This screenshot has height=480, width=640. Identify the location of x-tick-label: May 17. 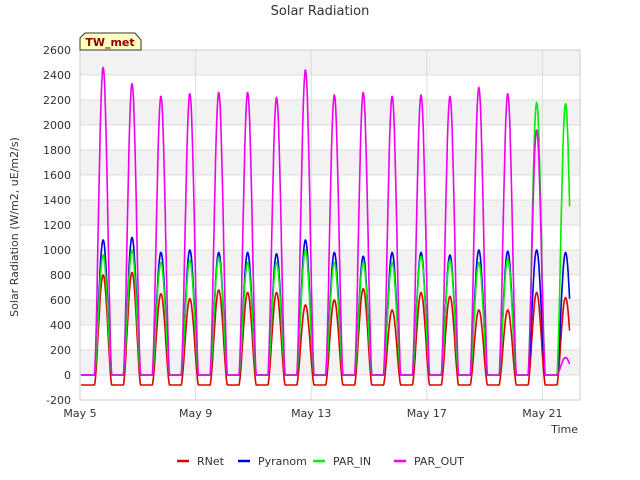
(427, 413).